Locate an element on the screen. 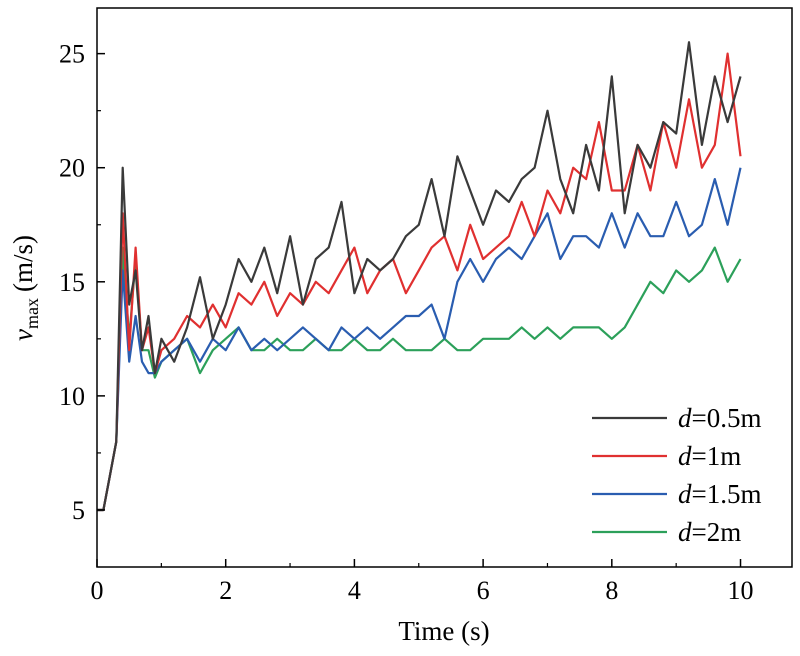  x-tick-label: 6 is located at coordinates (483, 590).